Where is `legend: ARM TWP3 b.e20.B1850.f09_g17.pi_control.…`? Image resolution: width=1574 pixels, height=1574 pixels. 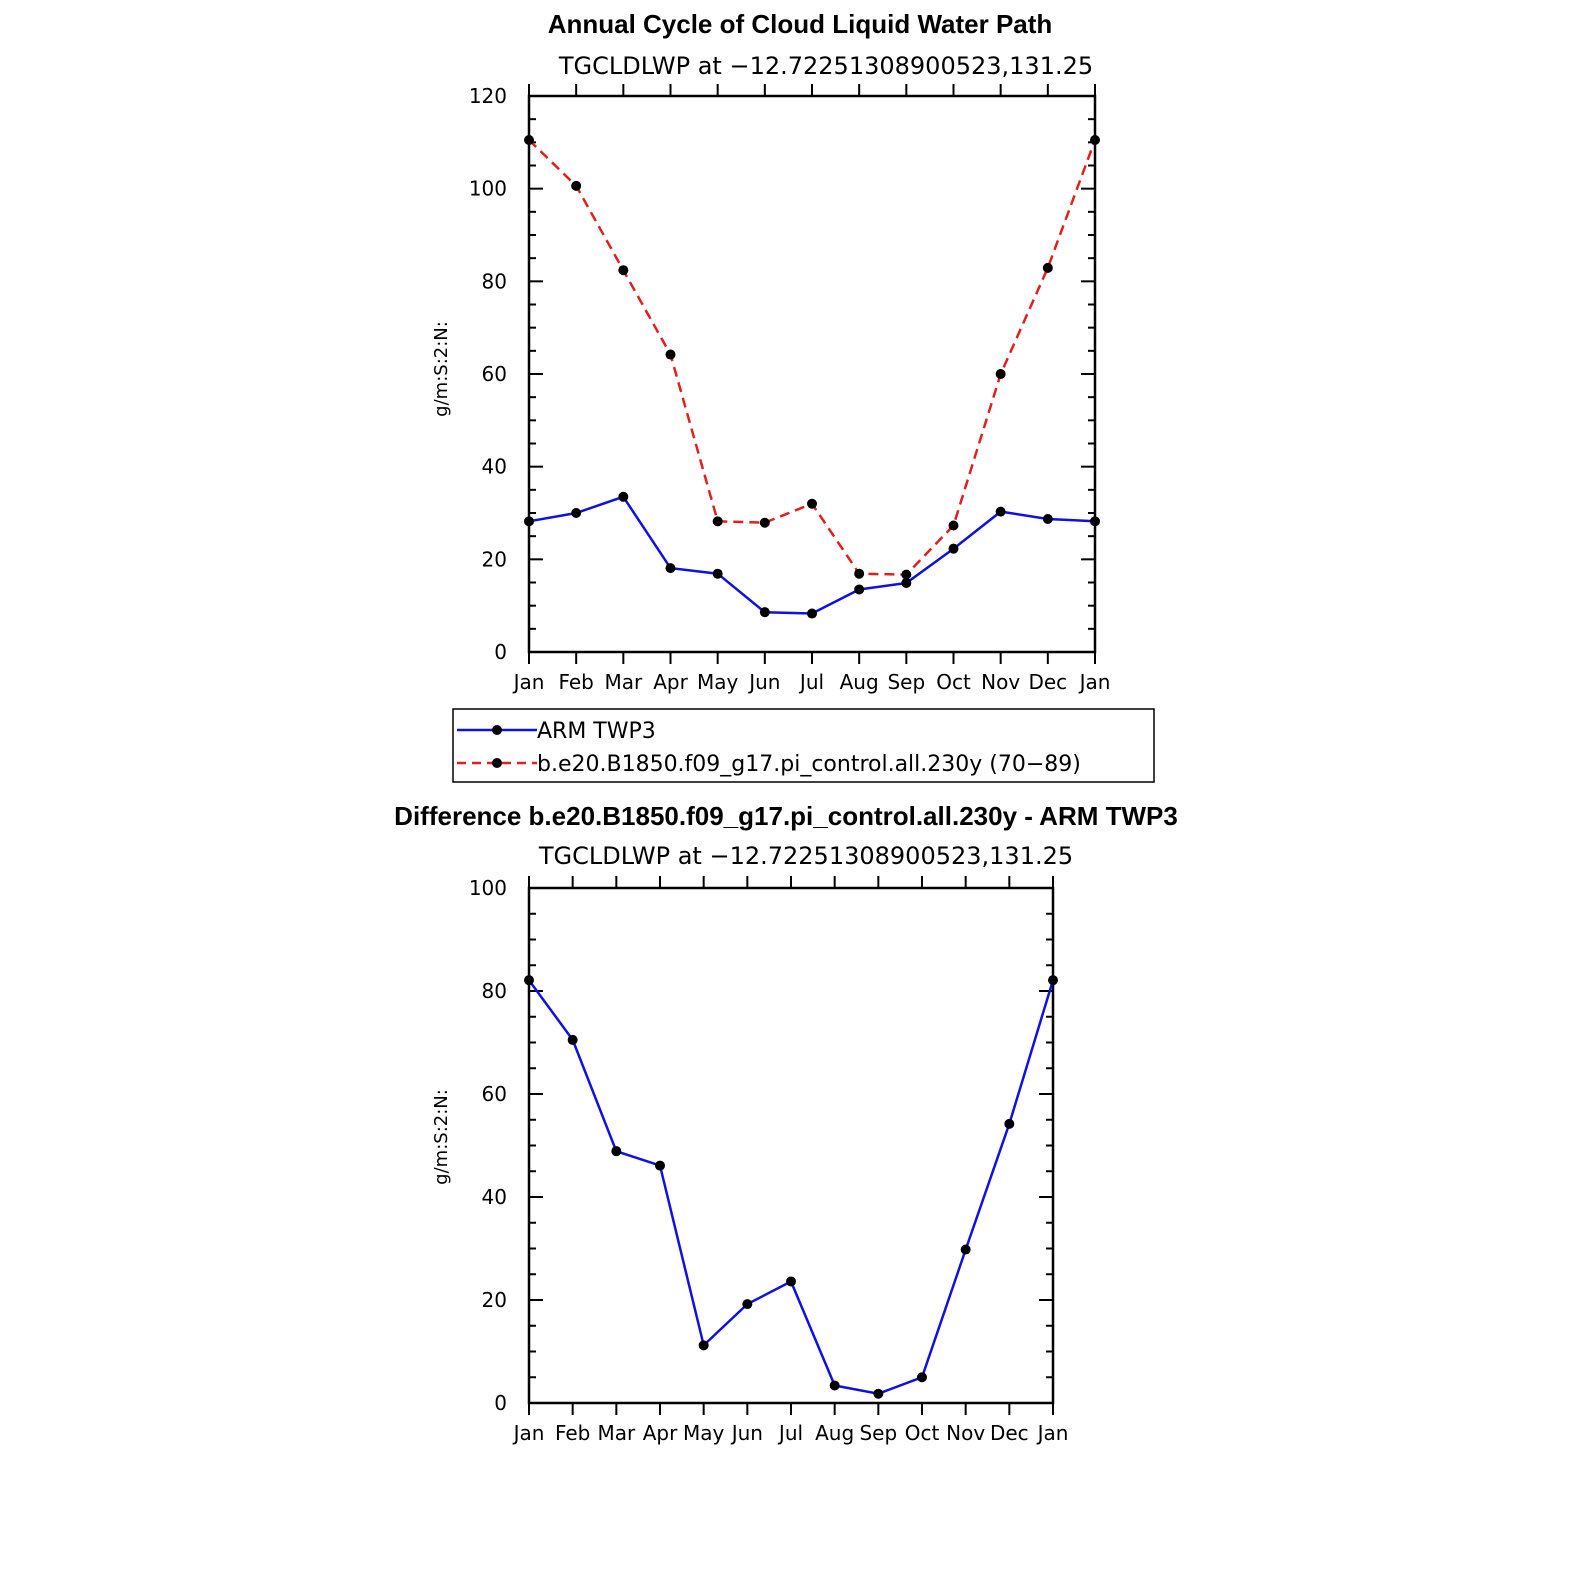 legend: ARM TWP3 b.e20.B1850.f09_g17.pi_control.… is located at coordinates (803, 745).